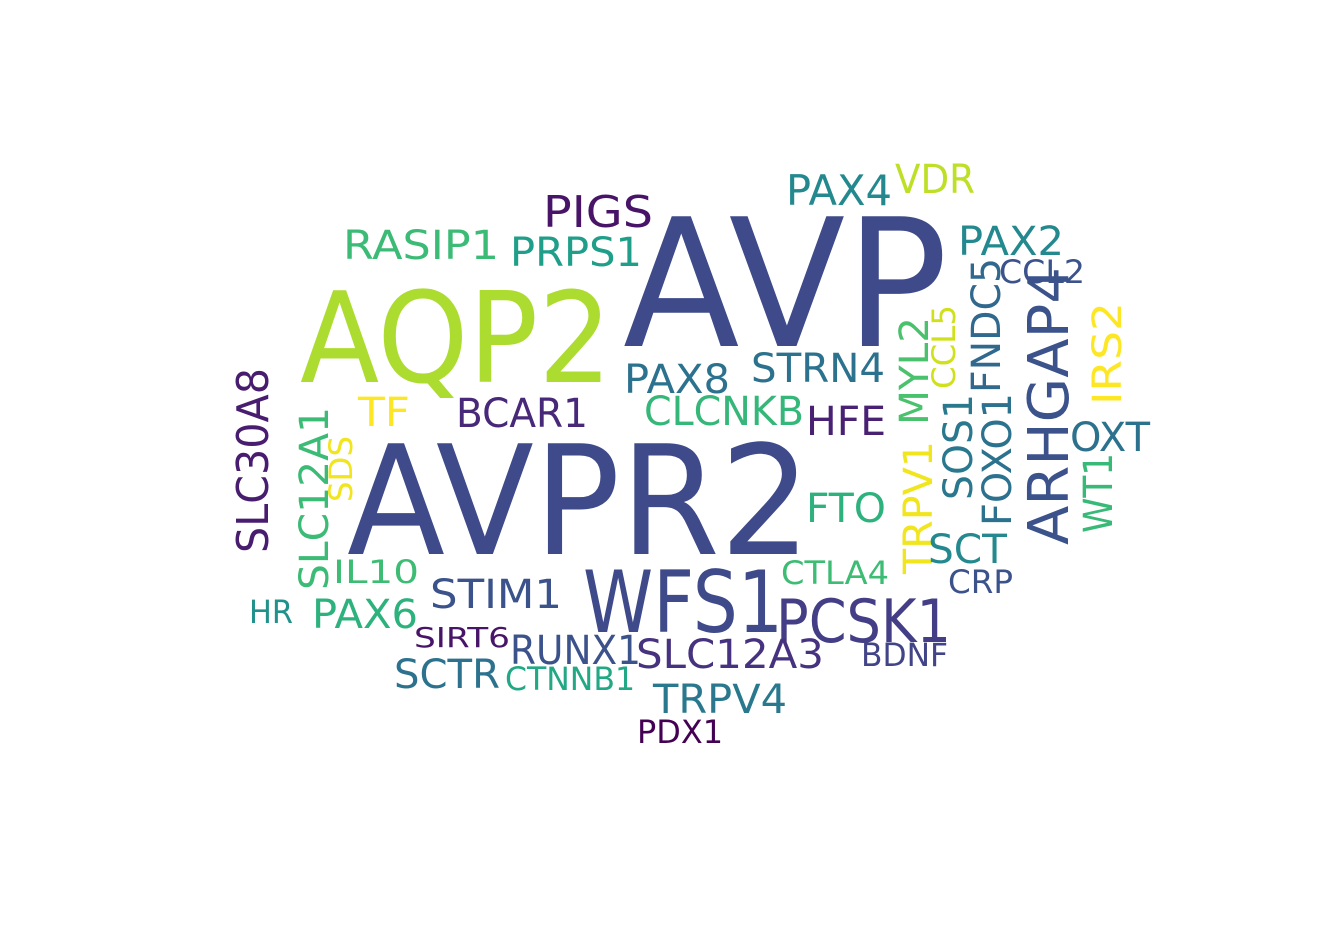 The height and width of the screenshot is (945, 1334). Describe the element at coordinates (915, 371) in the screenshot. I see `word-myl2: MYL2` at that location.